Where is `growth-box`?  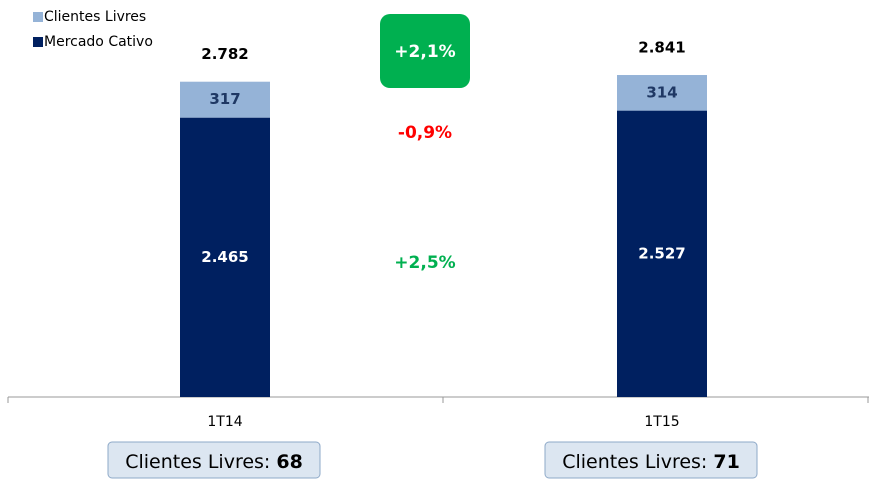 growth-box is located at coordinates (425, 51).